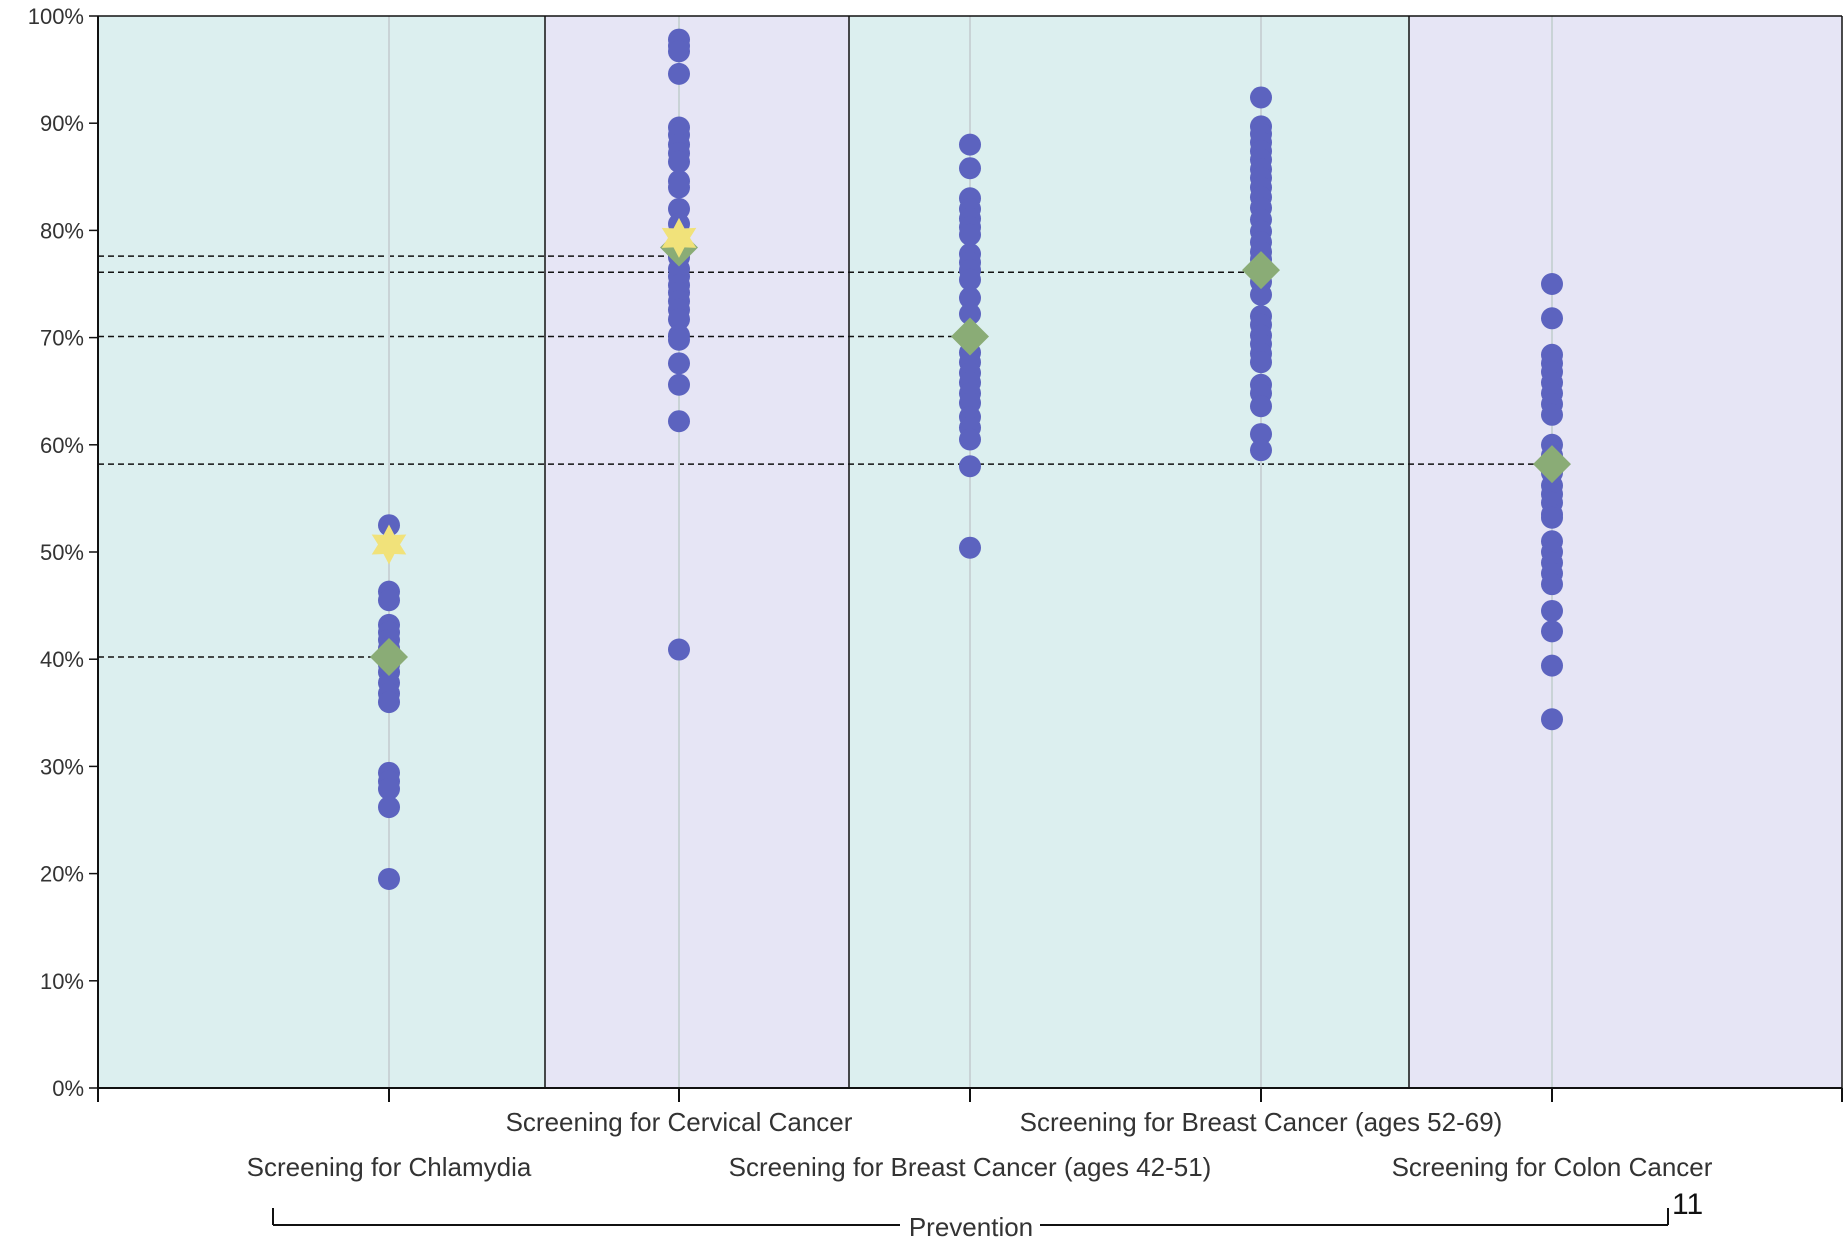 The image size is (1845, 1247). Describe the element at coordinates (1261, 1122) in the screenshot. I see `x-tick-label: Screening for Breast Cancer (ages 52-69)` at that location.